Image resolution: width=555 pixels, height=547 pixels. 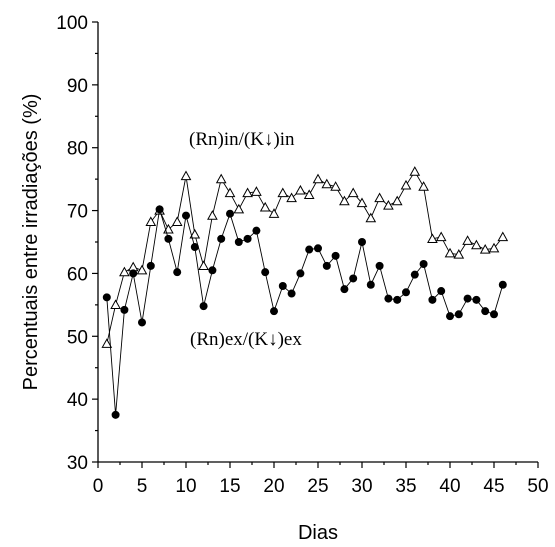 I want to click on x-tick-label: 40, so click(x=449, y=486).